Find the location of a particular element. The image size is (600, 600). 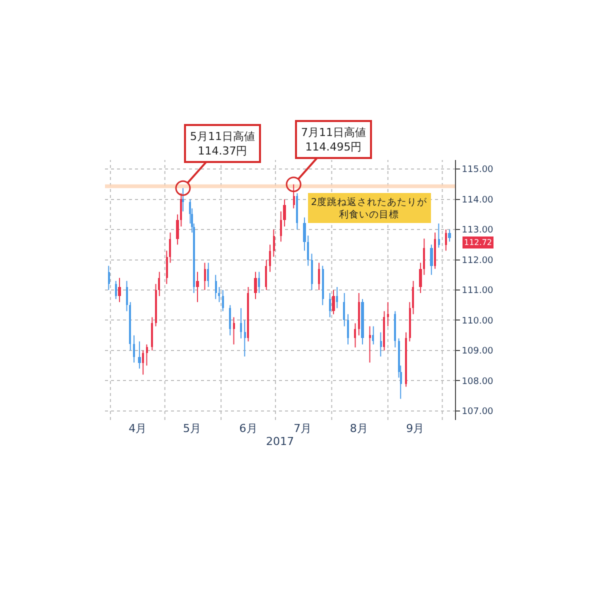

x-tick-label: 7月 is located at coordinates (303, 428).